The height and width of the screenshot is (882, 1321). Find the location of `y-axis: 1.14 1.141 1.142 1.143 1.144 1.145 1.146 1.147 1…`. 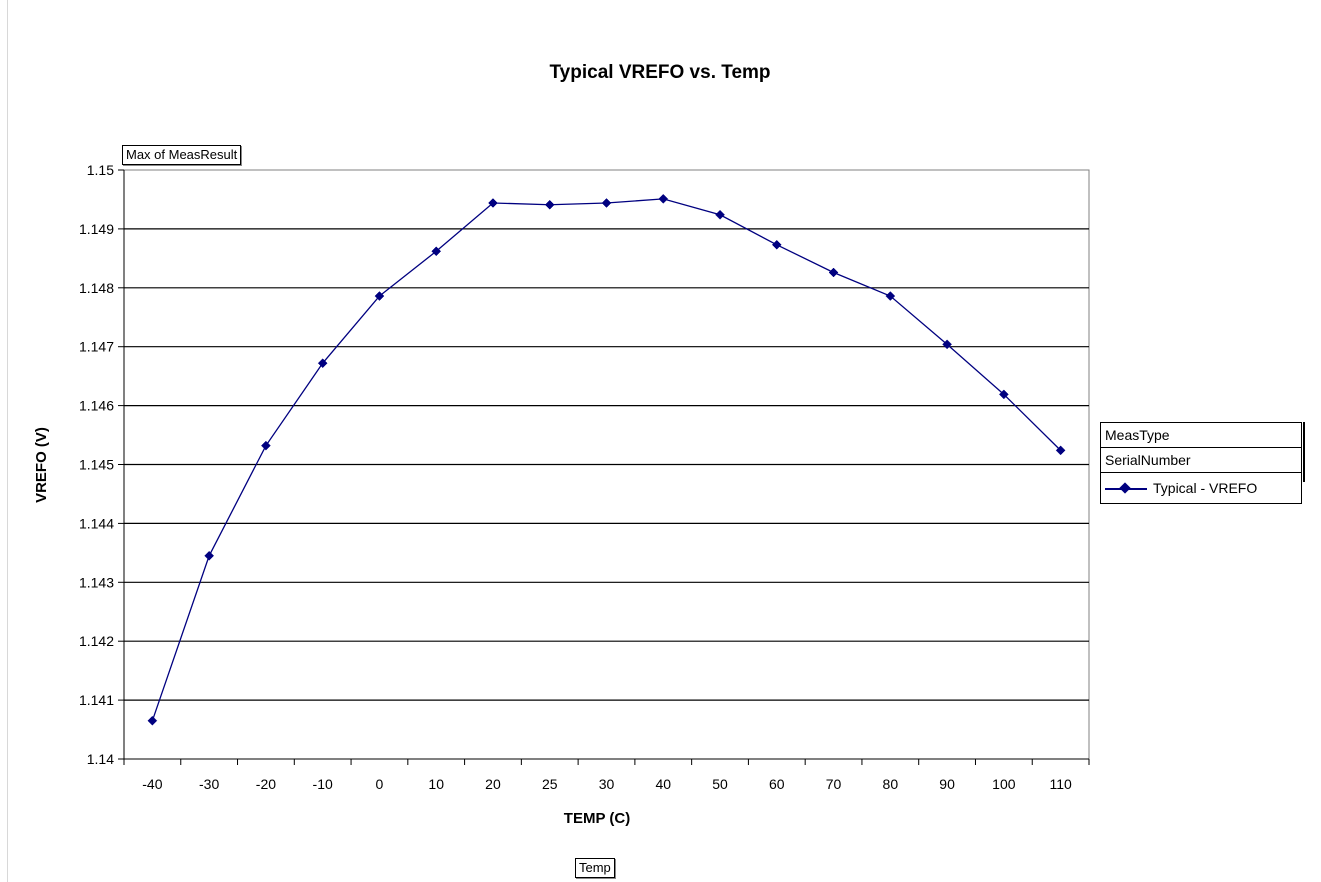

y-axis: 1.14 1.141 1.142 1.143 1.144 1.145 1.146 1.147 1… is located at coordinates (102, 464).